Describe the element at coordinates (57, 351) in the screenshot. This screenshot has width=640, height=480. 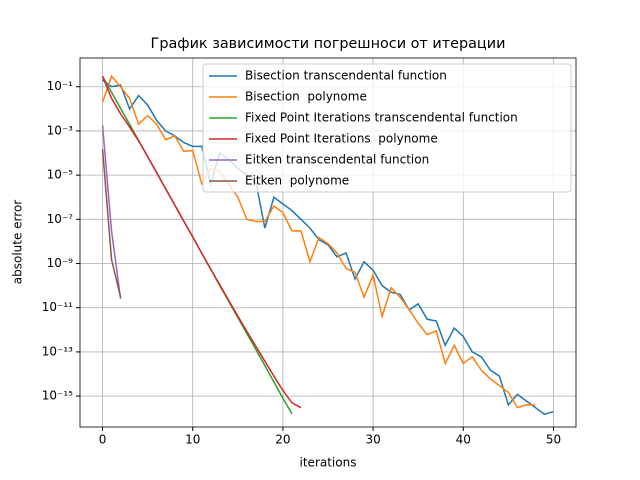
I see `y-tick-label: 10⁻¹³` at that location.